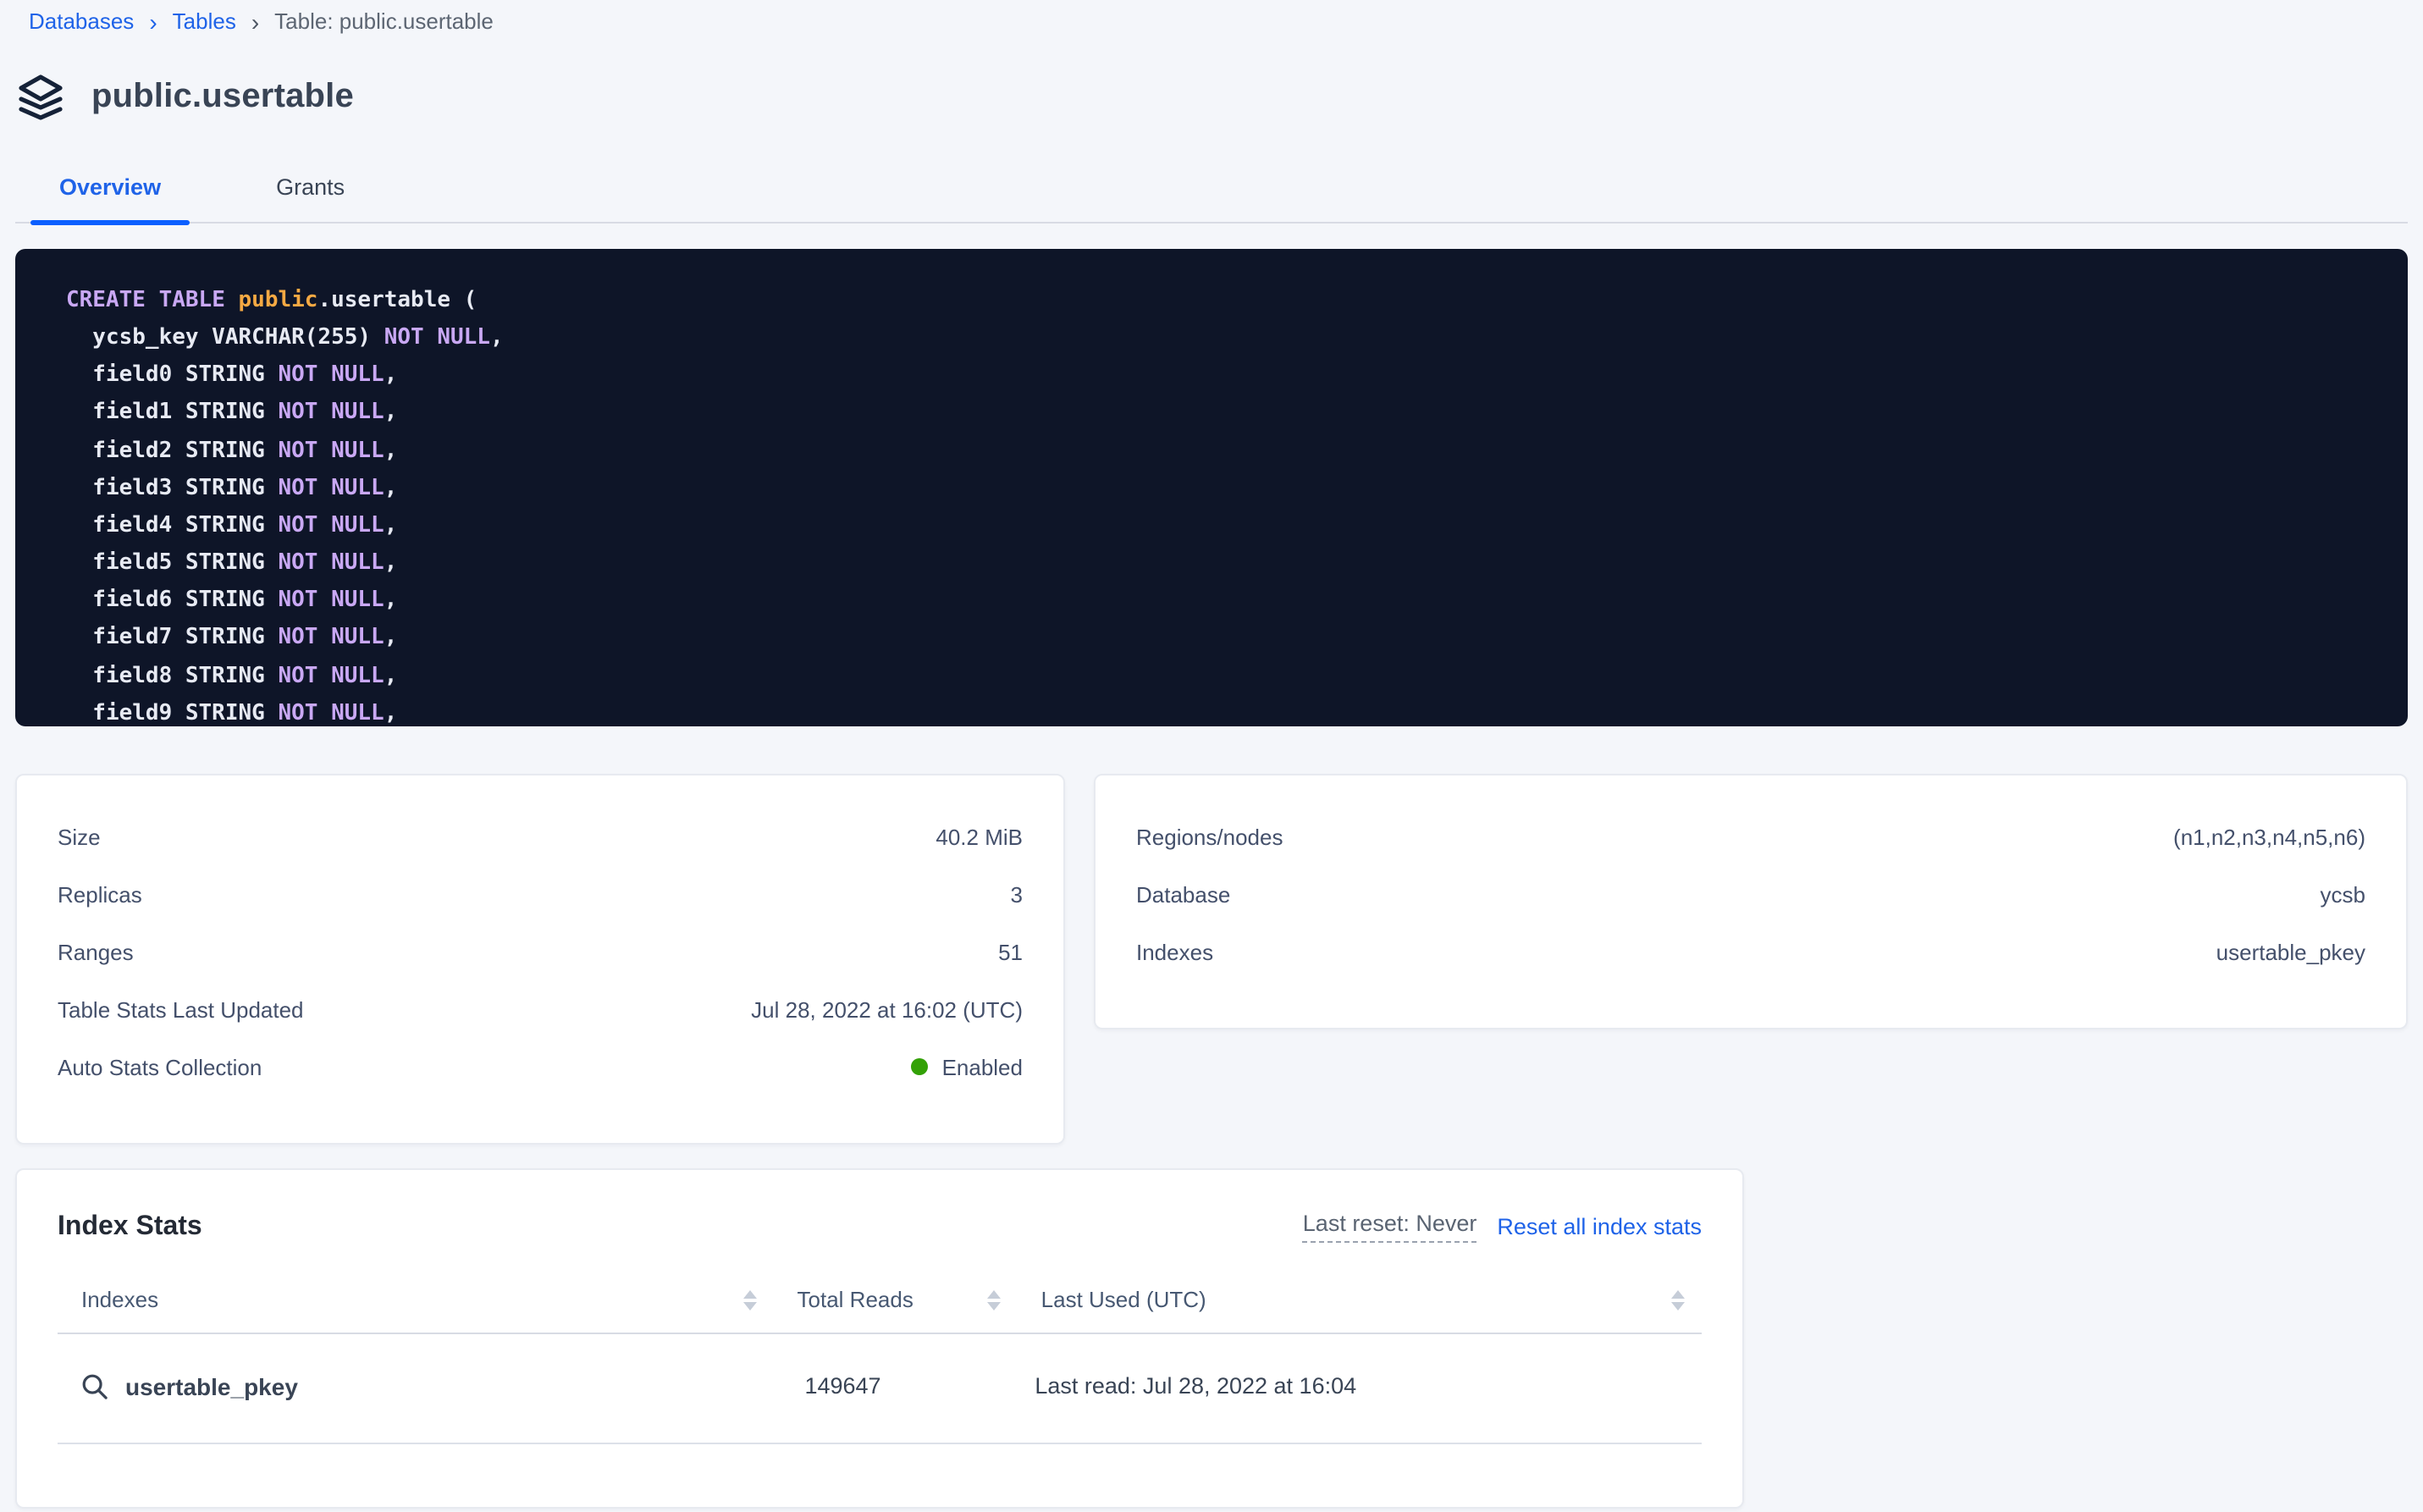 The height and width of the screenshot is (1512, 2423). Describe the element at coordinates (2290, 951) in the screenshot. I see `stat-value: usertable_pkey` at that location.